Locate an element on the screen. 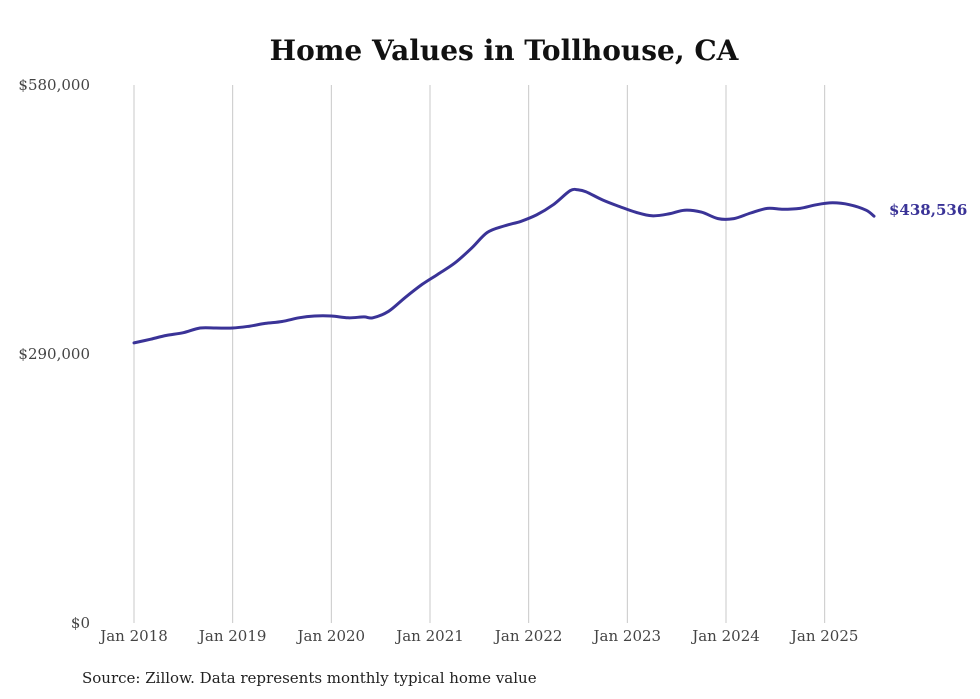  y-tick-label: $290,000 is located at coordinates (54, 354).